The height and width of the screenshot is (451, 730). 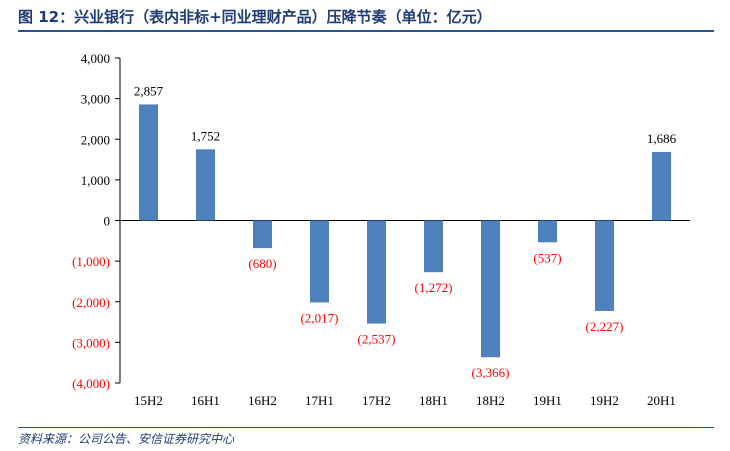 What do you see at coordinates (433, 400) in the screenshot?
I see `x-tick-label: 18H1` at bounding box center [433, 400].